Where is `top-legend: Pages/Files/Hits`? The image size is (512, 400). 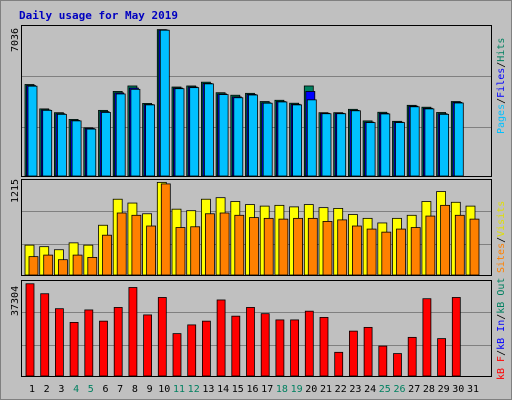
top-legend: Pages/Files/Hits is located at coordinates (501, 86).